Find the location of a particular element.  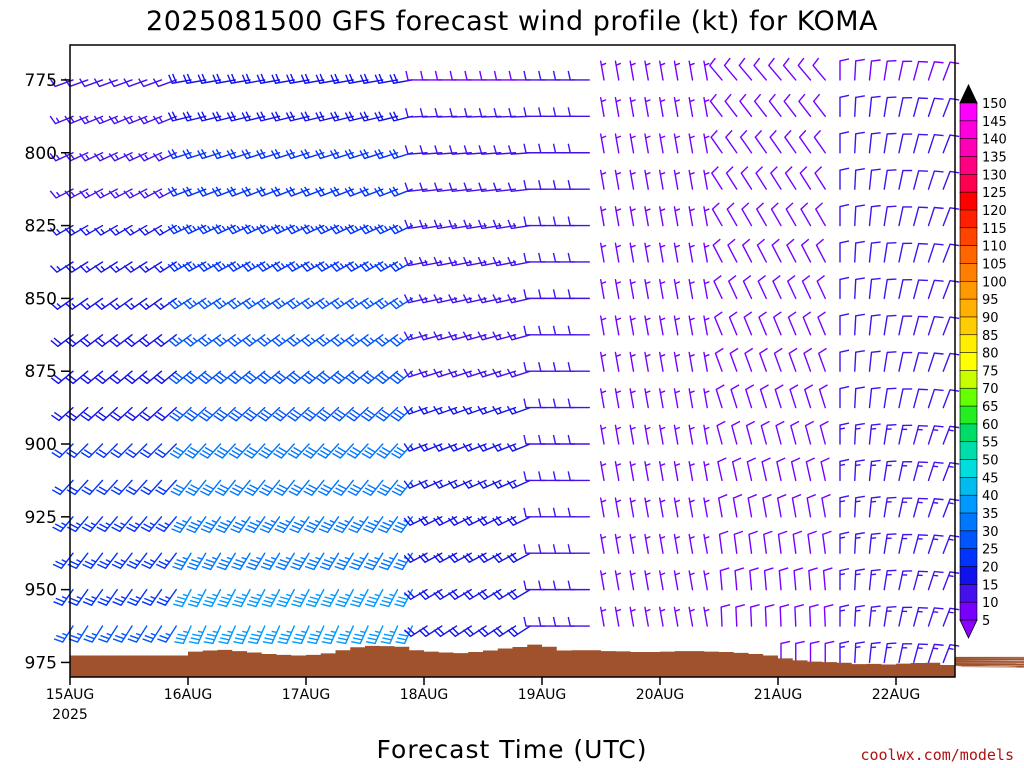

colorbar-label: 140 is located at coordinates (994, 140).